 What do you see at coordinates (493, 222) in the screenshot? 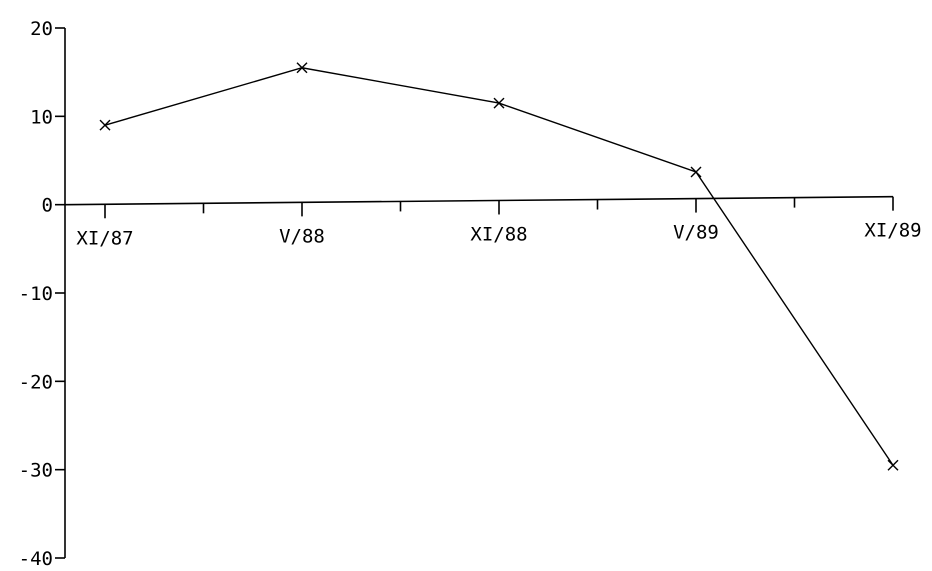
I see `x-axis: XI/87 V/88 XI/88 V/89 XI/89` at bounding box center [493, 222].